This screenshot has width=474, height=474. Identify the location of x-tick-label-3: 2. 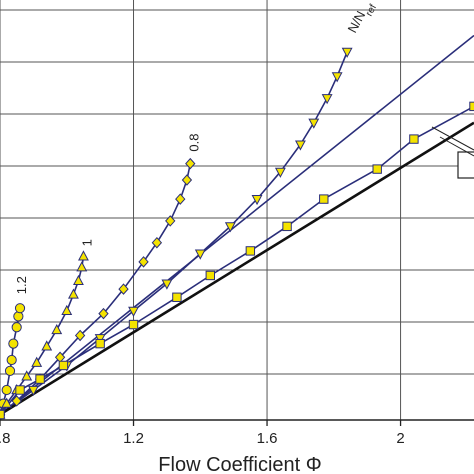
(400, 438).